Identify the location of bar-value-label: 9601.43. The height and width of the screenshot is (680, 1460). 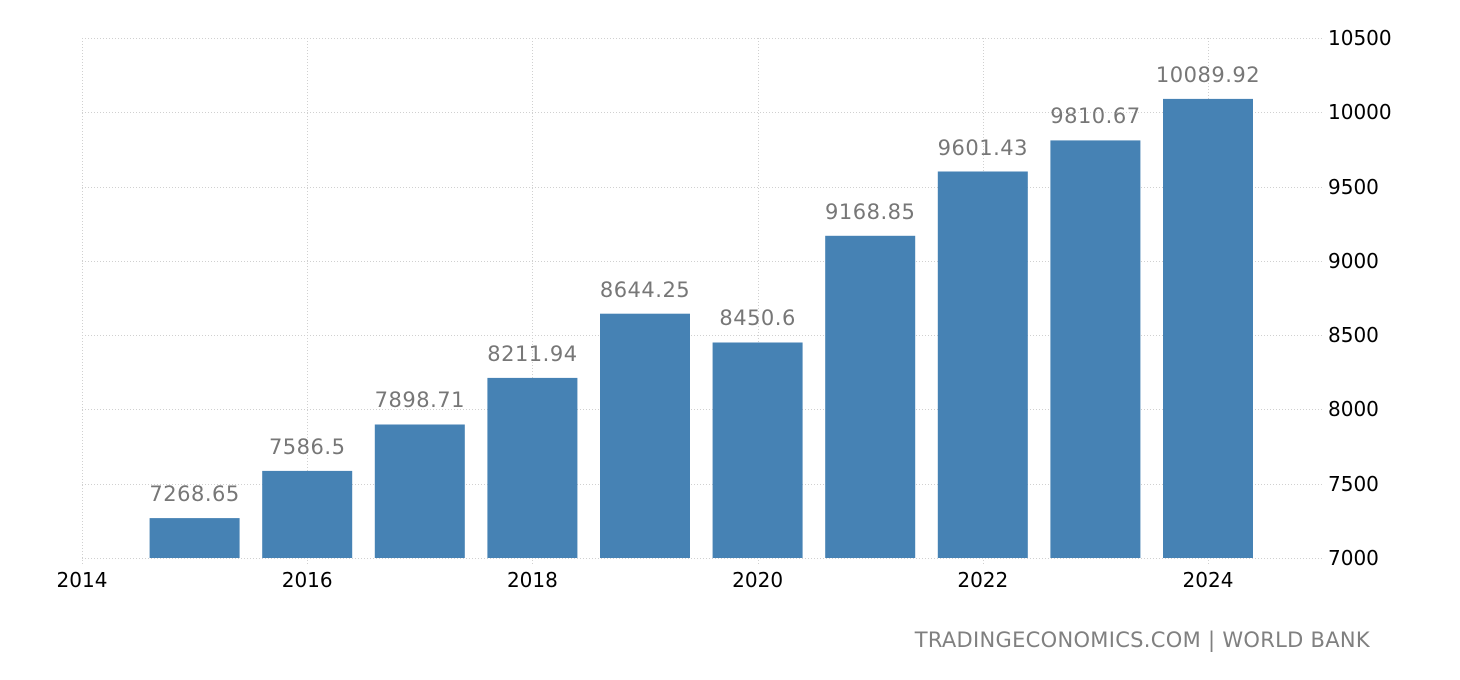
(982, 147).